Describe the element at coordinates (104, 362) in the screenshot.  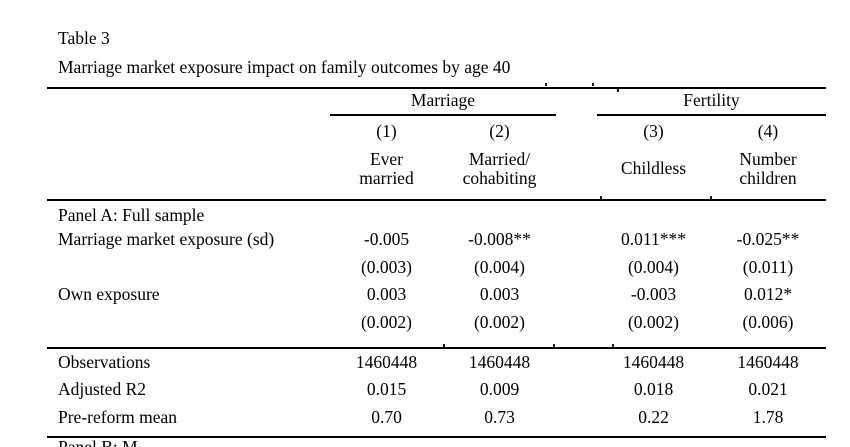
I see `row-label: Observations` at that location.